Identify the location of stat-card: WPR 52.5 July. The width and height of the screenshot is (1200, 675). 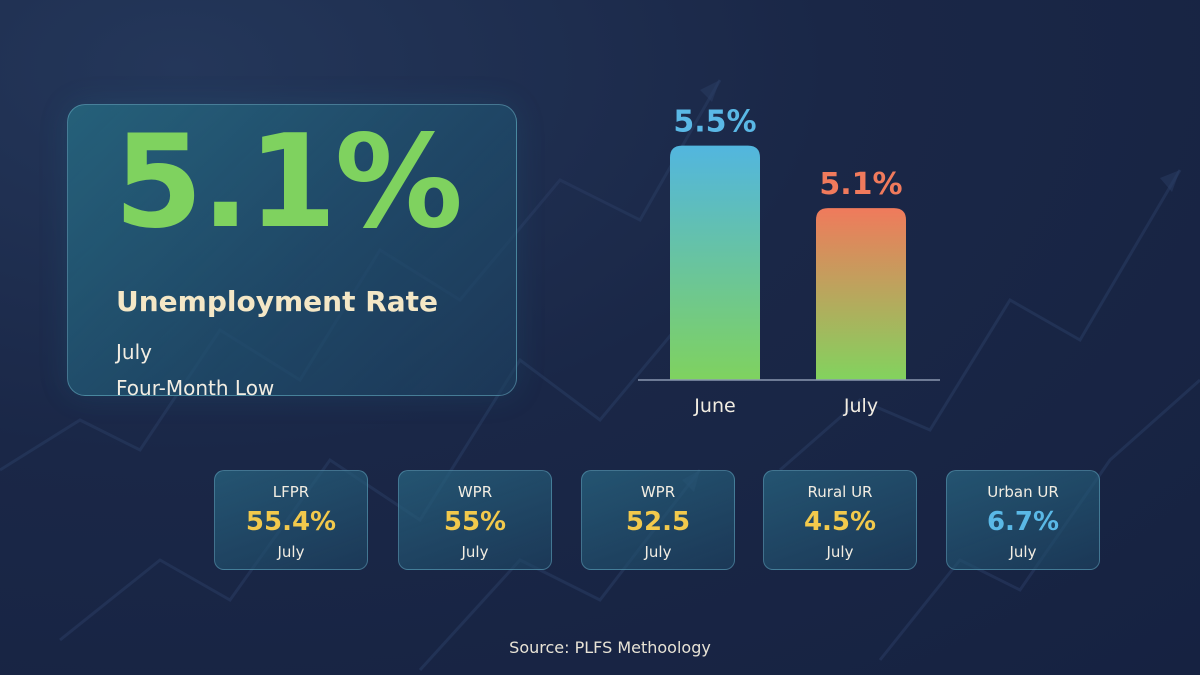
(658, 520).